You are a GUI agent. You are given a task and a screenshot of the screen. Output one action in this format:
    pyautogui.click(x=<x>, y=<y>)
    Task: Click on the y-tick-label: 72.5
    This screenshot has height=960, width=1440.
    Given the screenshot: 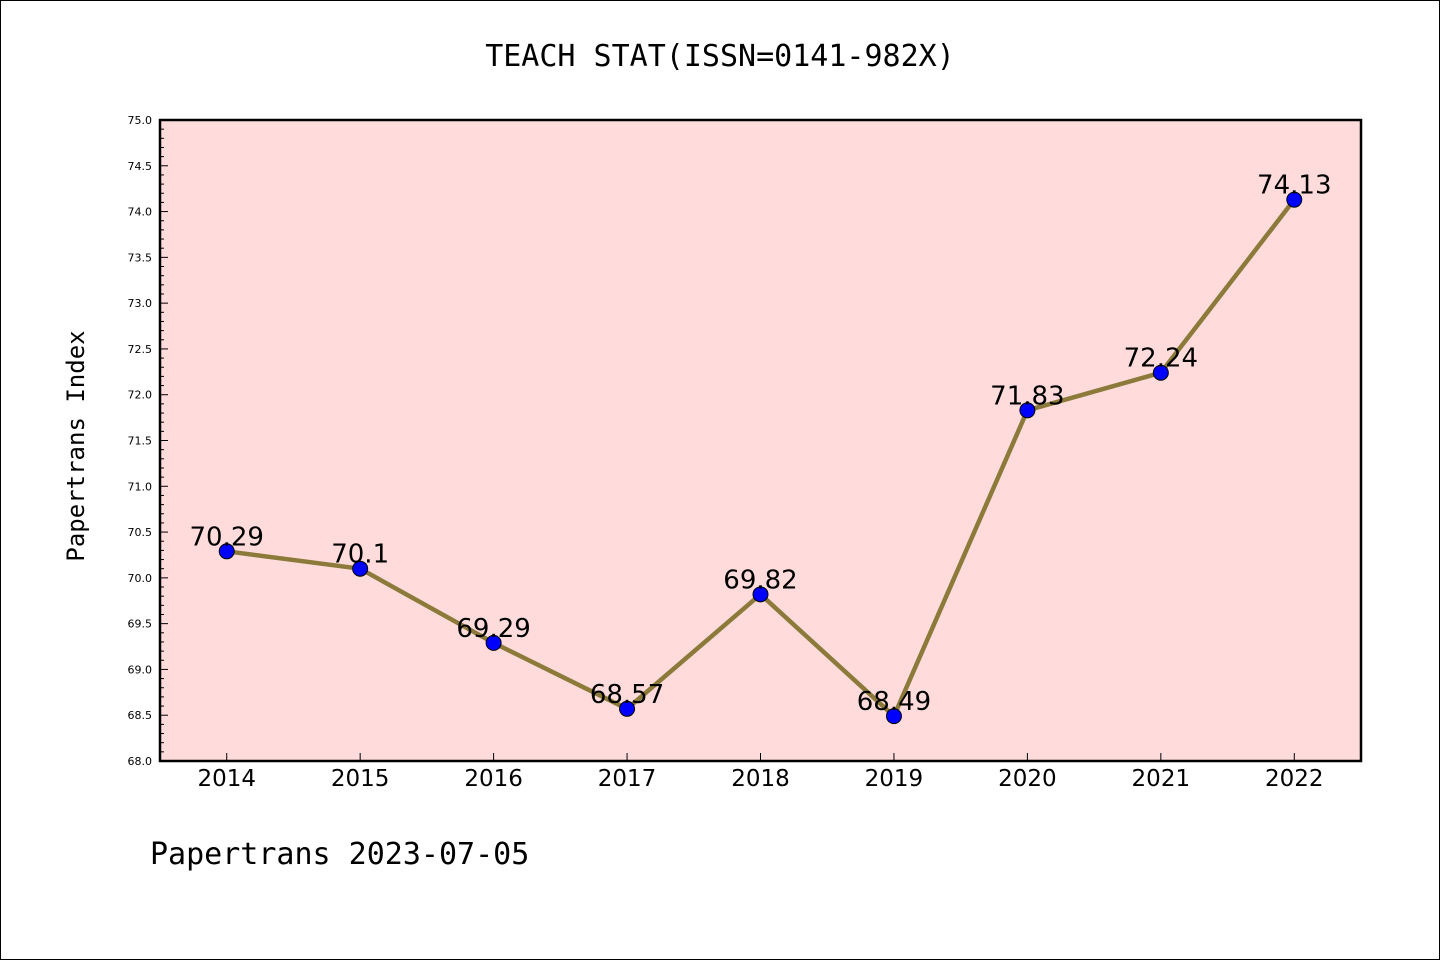 What is the action you would take?
    pyautogui.click(x=140, y=349)
    